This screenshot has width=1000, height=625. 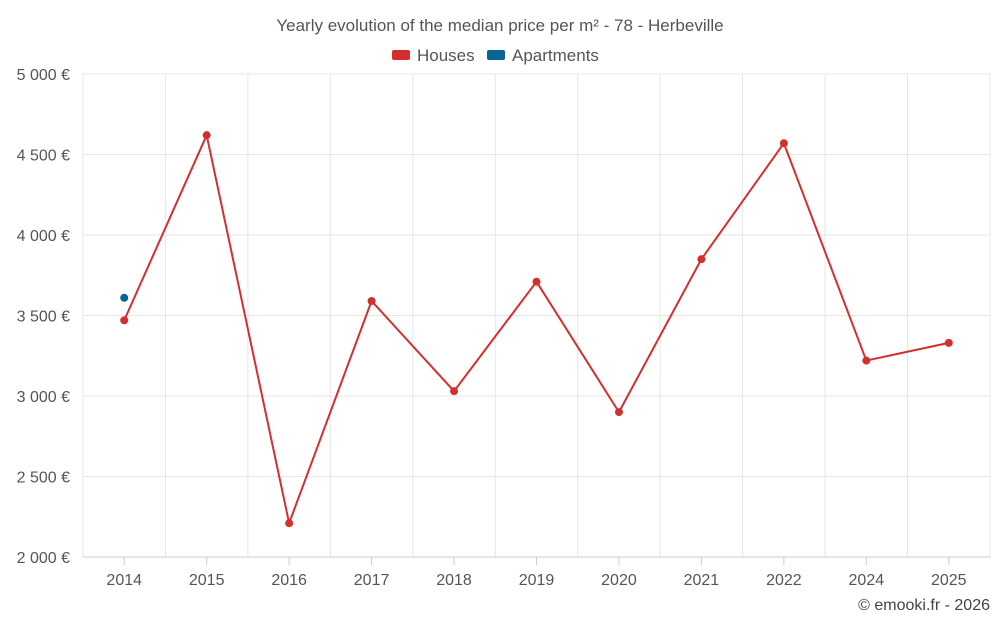 I want to click on y-tick-label: 4 500 €, so click(x=43, y=156).